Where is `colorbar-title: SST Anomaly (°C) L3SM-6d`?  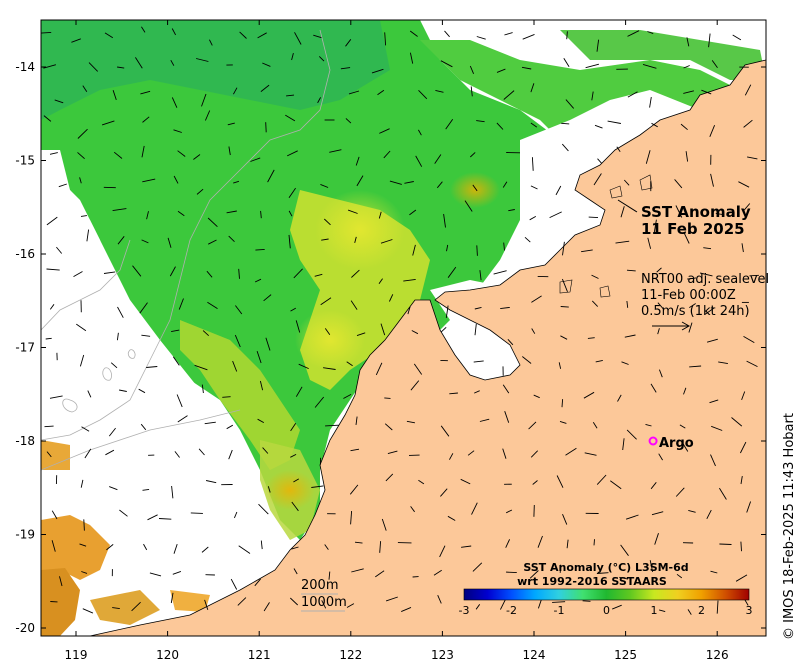 colorbar-title: SST Anomaly (°C) L3SM-6d is located at coordinates (605, 567).